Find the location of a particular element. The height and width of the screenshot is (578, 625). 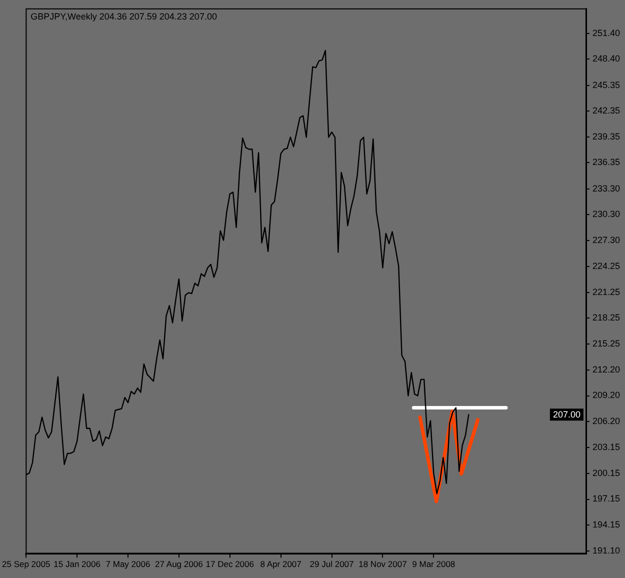

y-tick-label: 194.15 is located at coordinates (606, 525).